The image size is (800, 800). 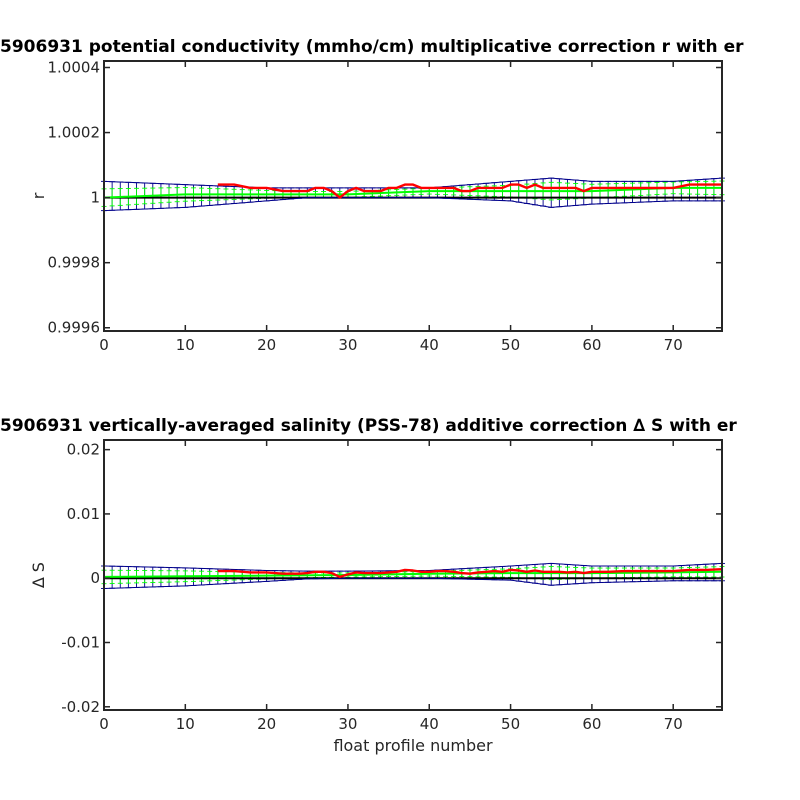 What do you see at coordinates (95, 198) in the screenshot?
I see `top-y-tick-label: 1` at bounding box center [95, 198].